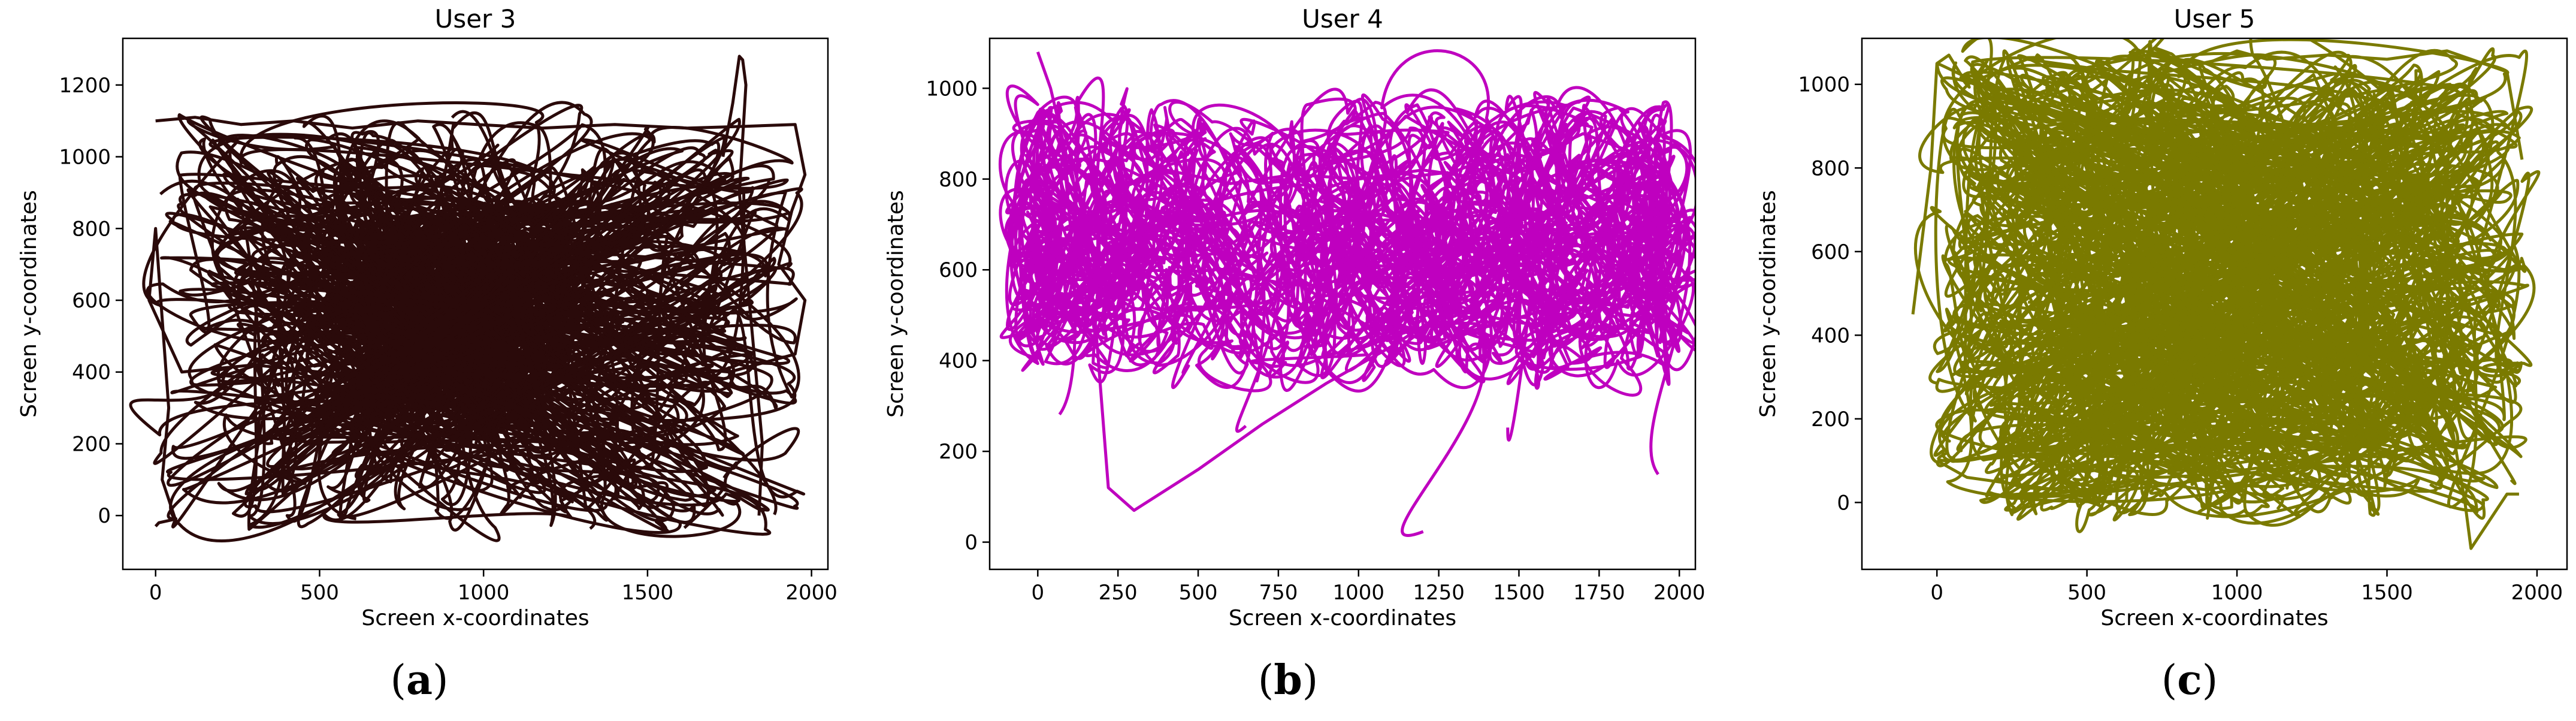 The height and width of the screenshot is (721, 2576). What do you see at coordinates (1439, 593) in the screenshot?
I see `x-tick-label: 1250` at bounding box center [1439, 593].